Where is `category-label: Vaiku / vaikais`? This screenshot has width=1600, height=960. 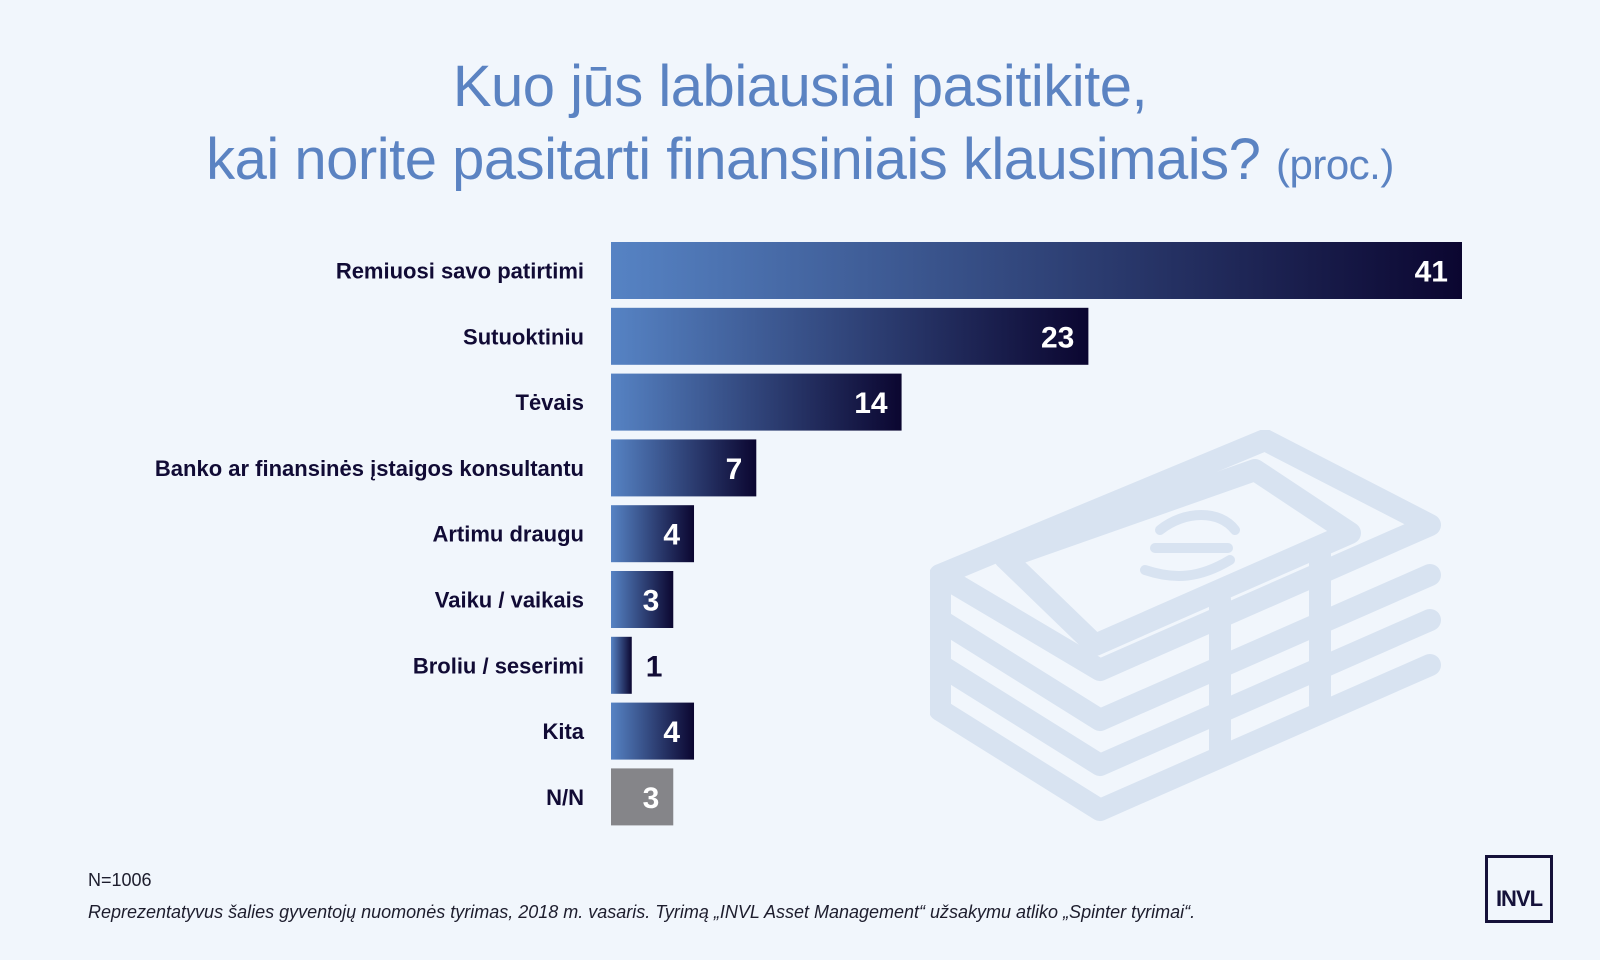 category-label: Vaiku / vaikais is located at coordinates (509, 600).